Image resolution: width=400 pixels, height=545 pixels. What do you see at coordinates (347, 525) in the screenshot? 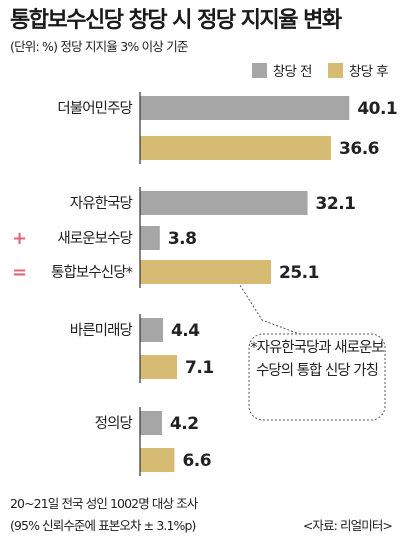
I see `source-credit: <자료: 리얼미터>` at bounding box center [347, 525].